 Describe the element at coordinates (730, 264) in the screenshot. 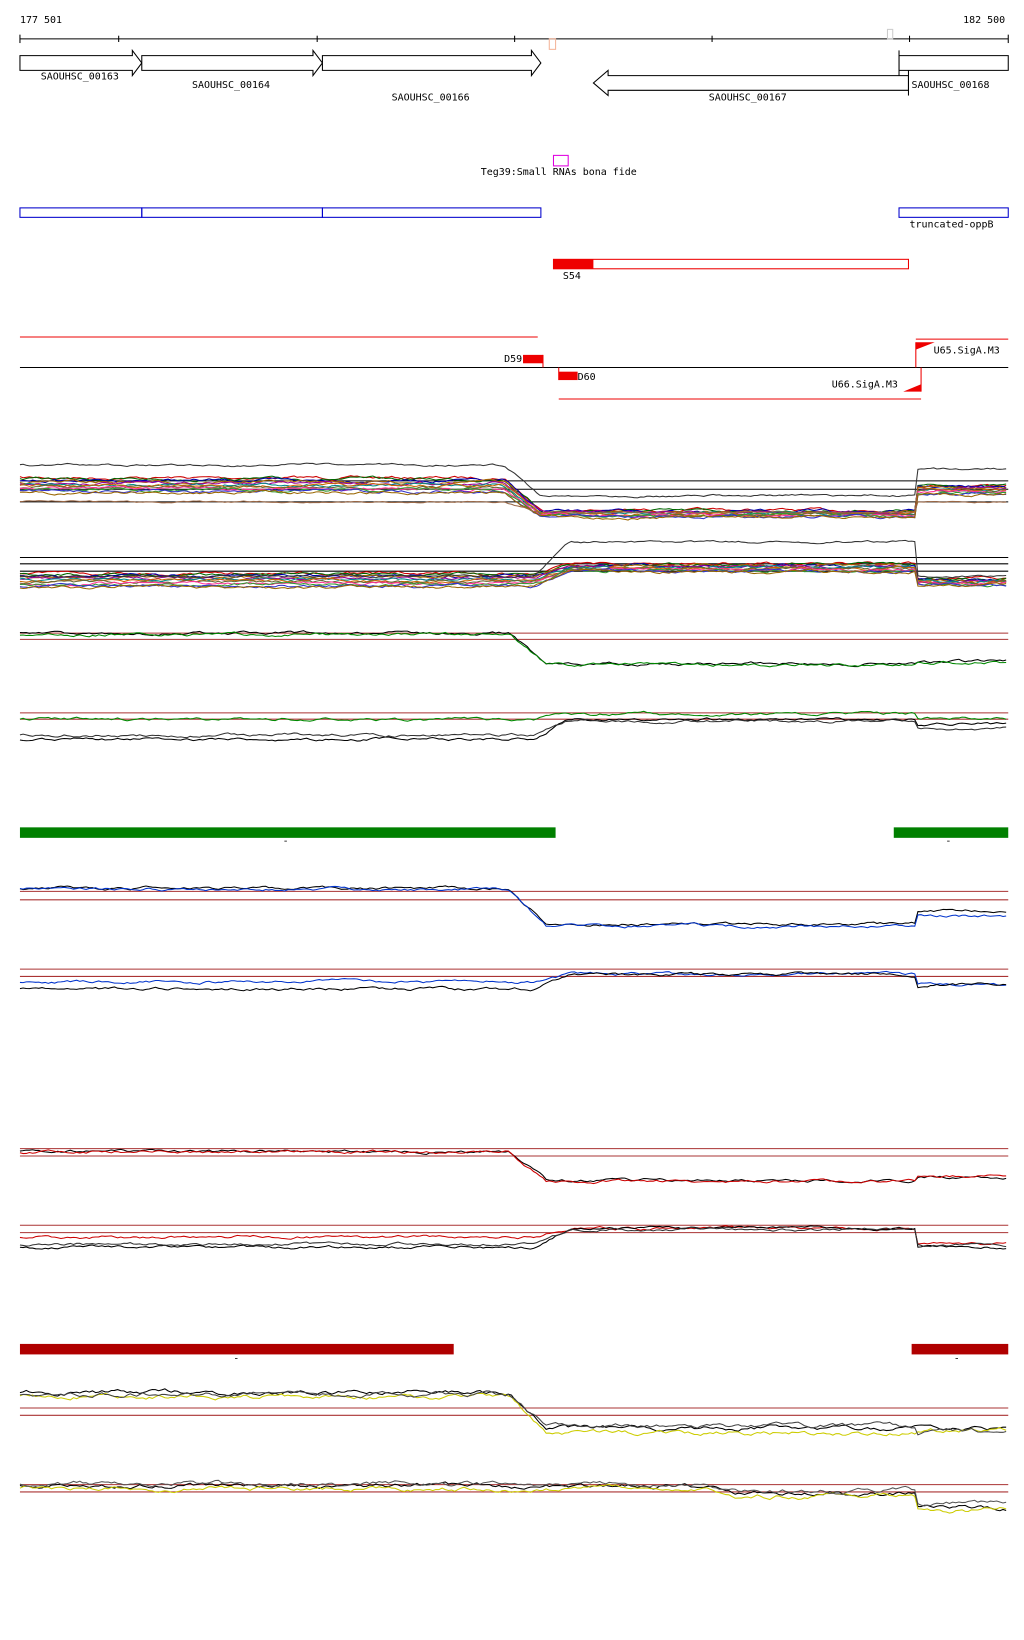

I see `segment-box` at that location.